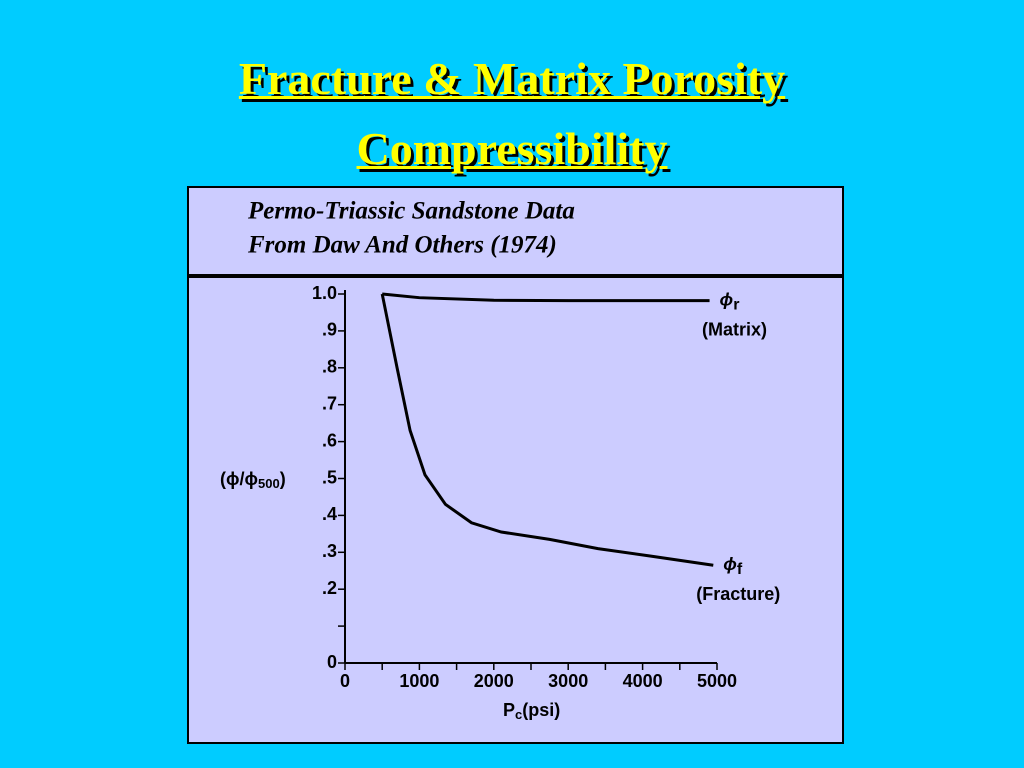 This screenshot has height=768, width=1024. I want to click on x-axis-label-part: c, so click(518, 714).